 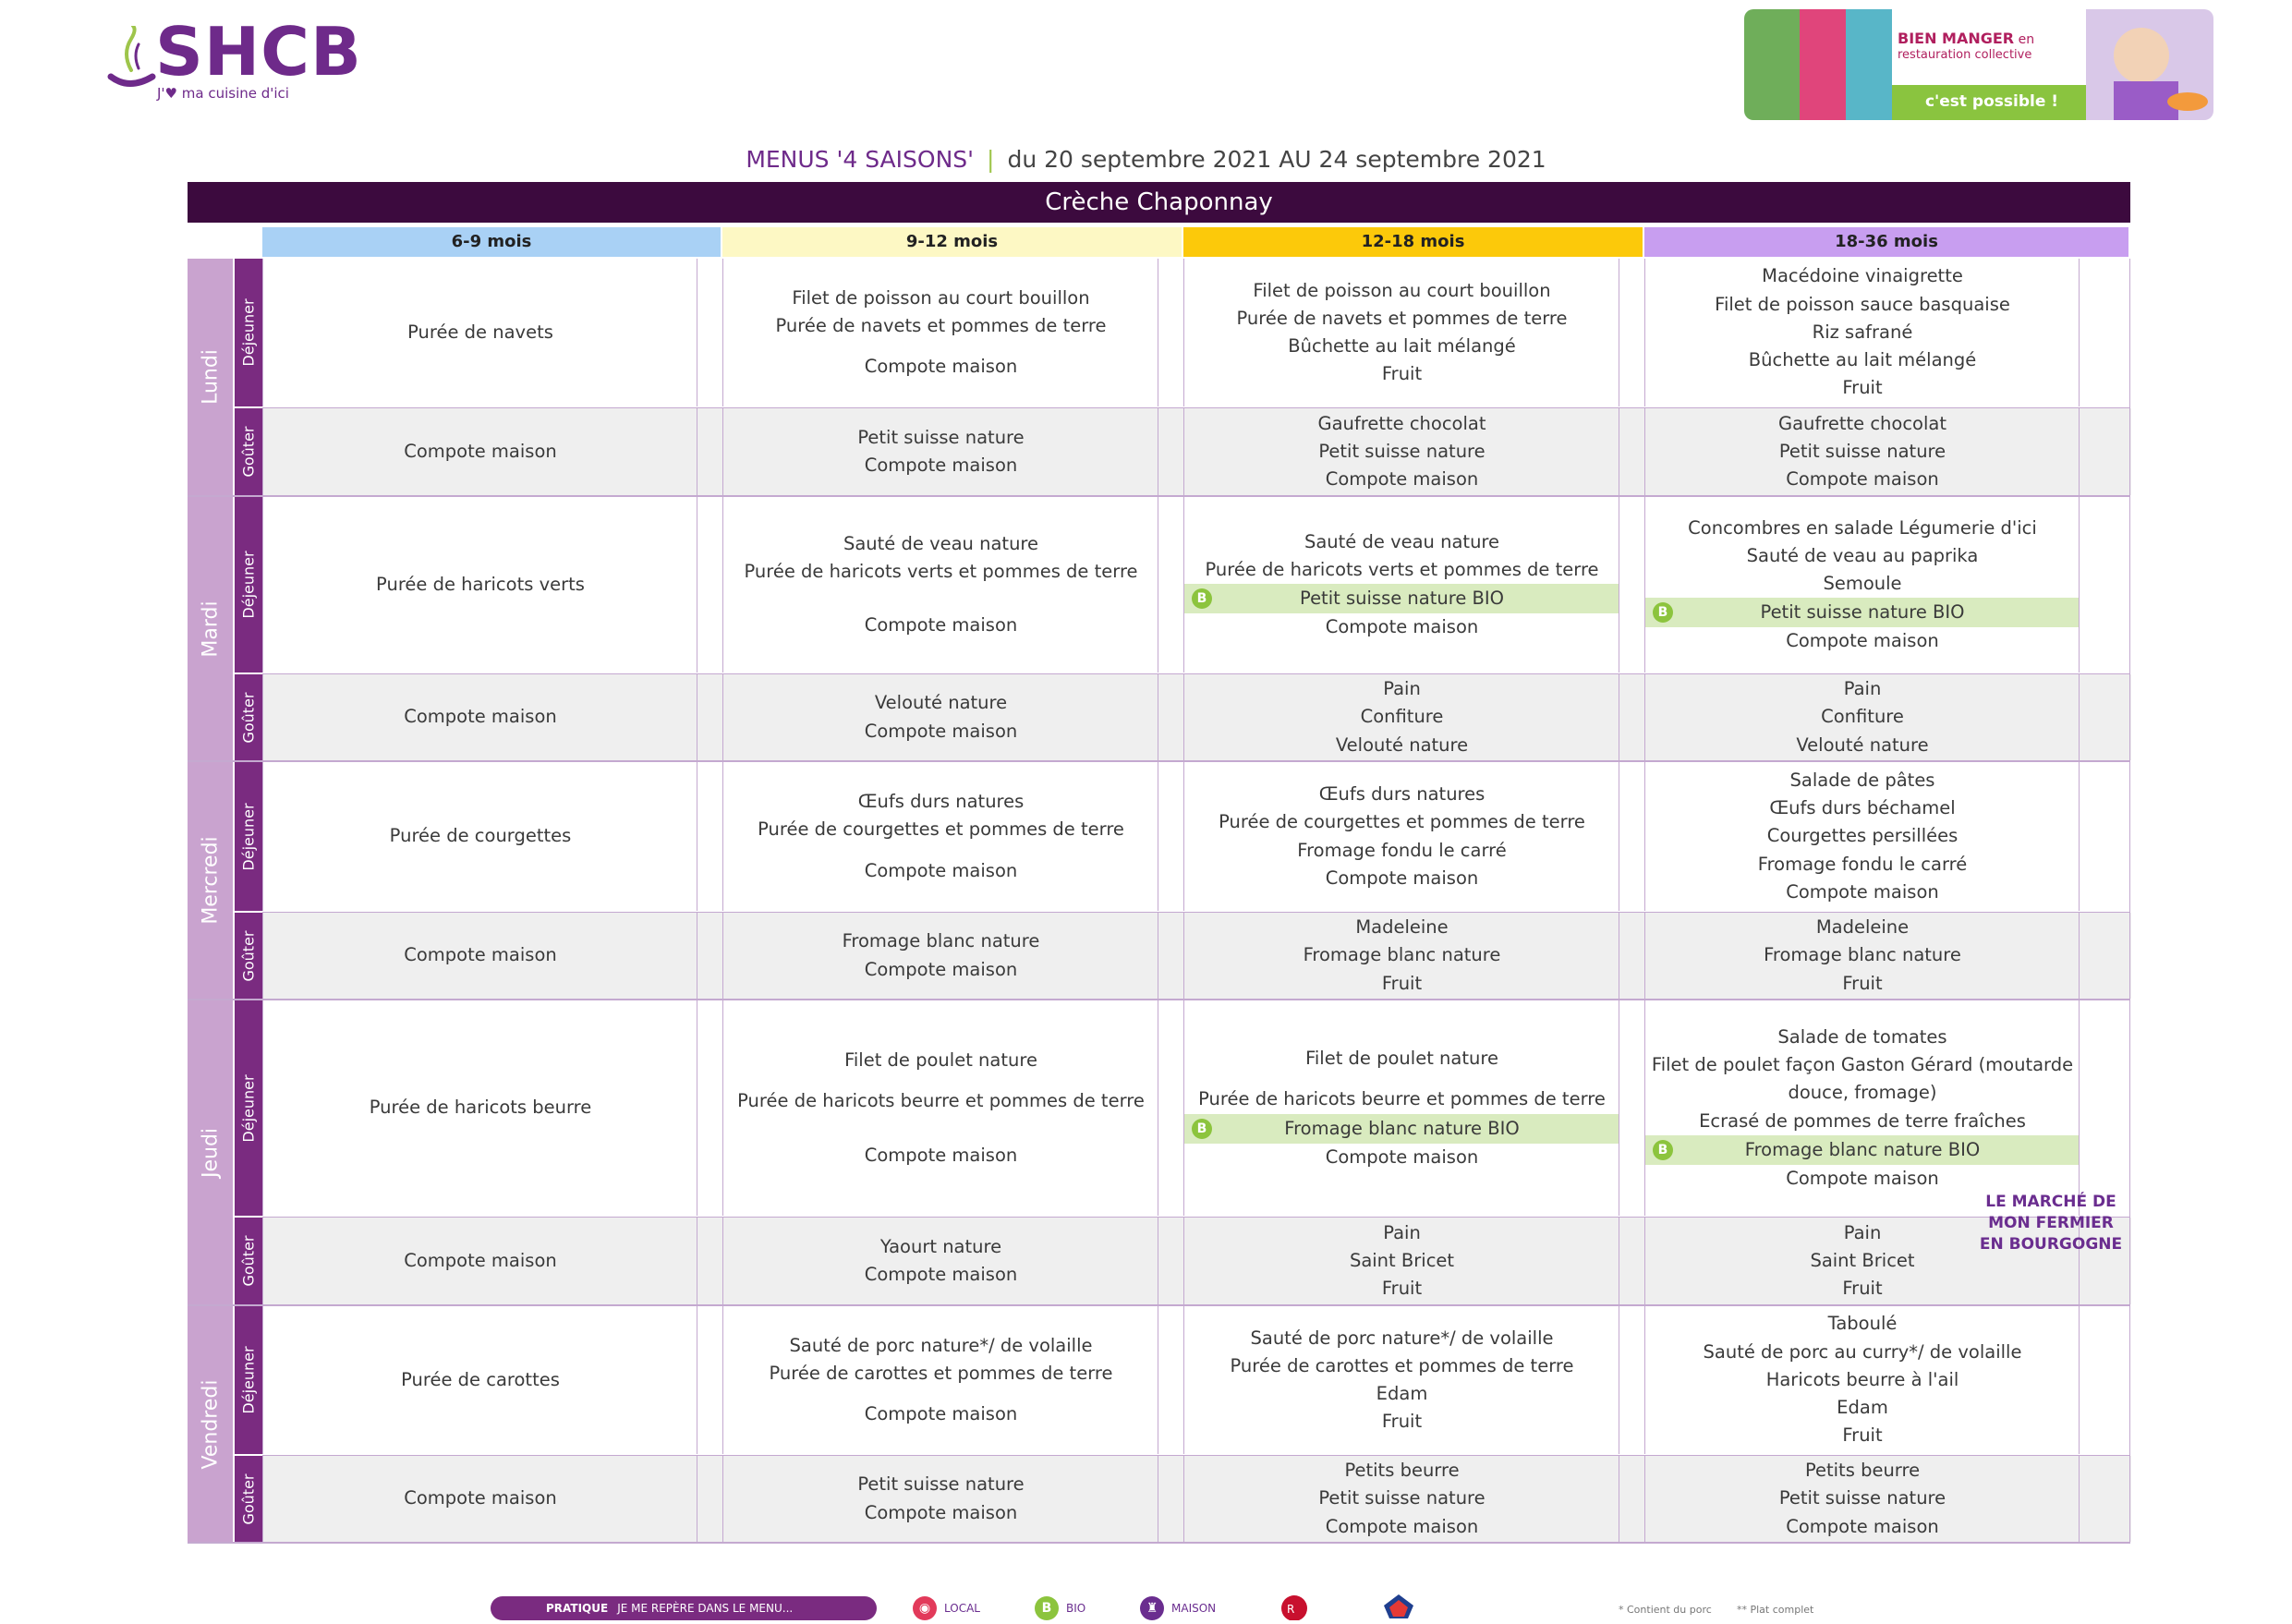 I want to click on menu-item: Edam, so click(x=1863, y=1408).